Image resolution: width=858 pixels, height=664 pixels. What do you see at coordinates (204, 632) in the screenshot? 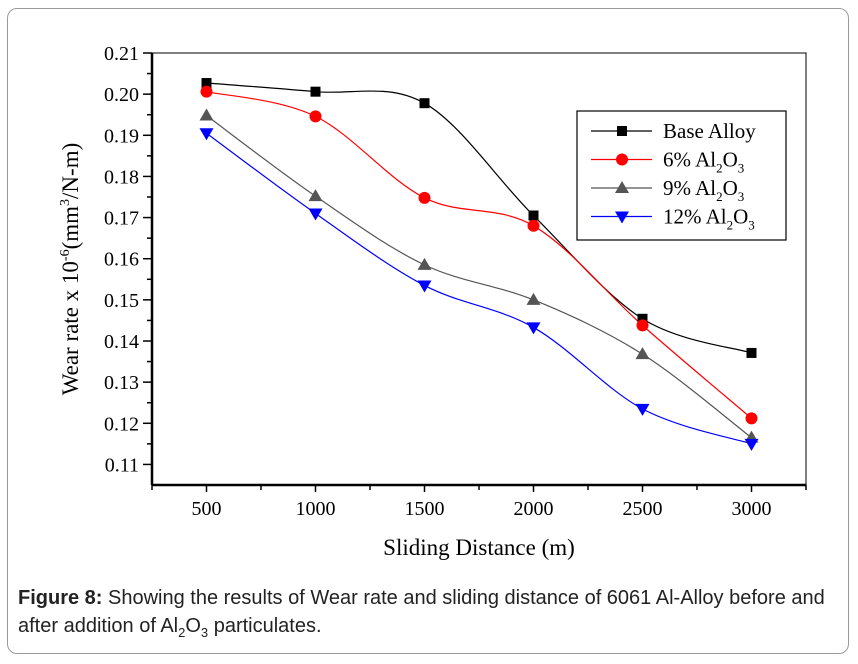
I see `caption-sub-3: 3` at bounding box center [204, 632].